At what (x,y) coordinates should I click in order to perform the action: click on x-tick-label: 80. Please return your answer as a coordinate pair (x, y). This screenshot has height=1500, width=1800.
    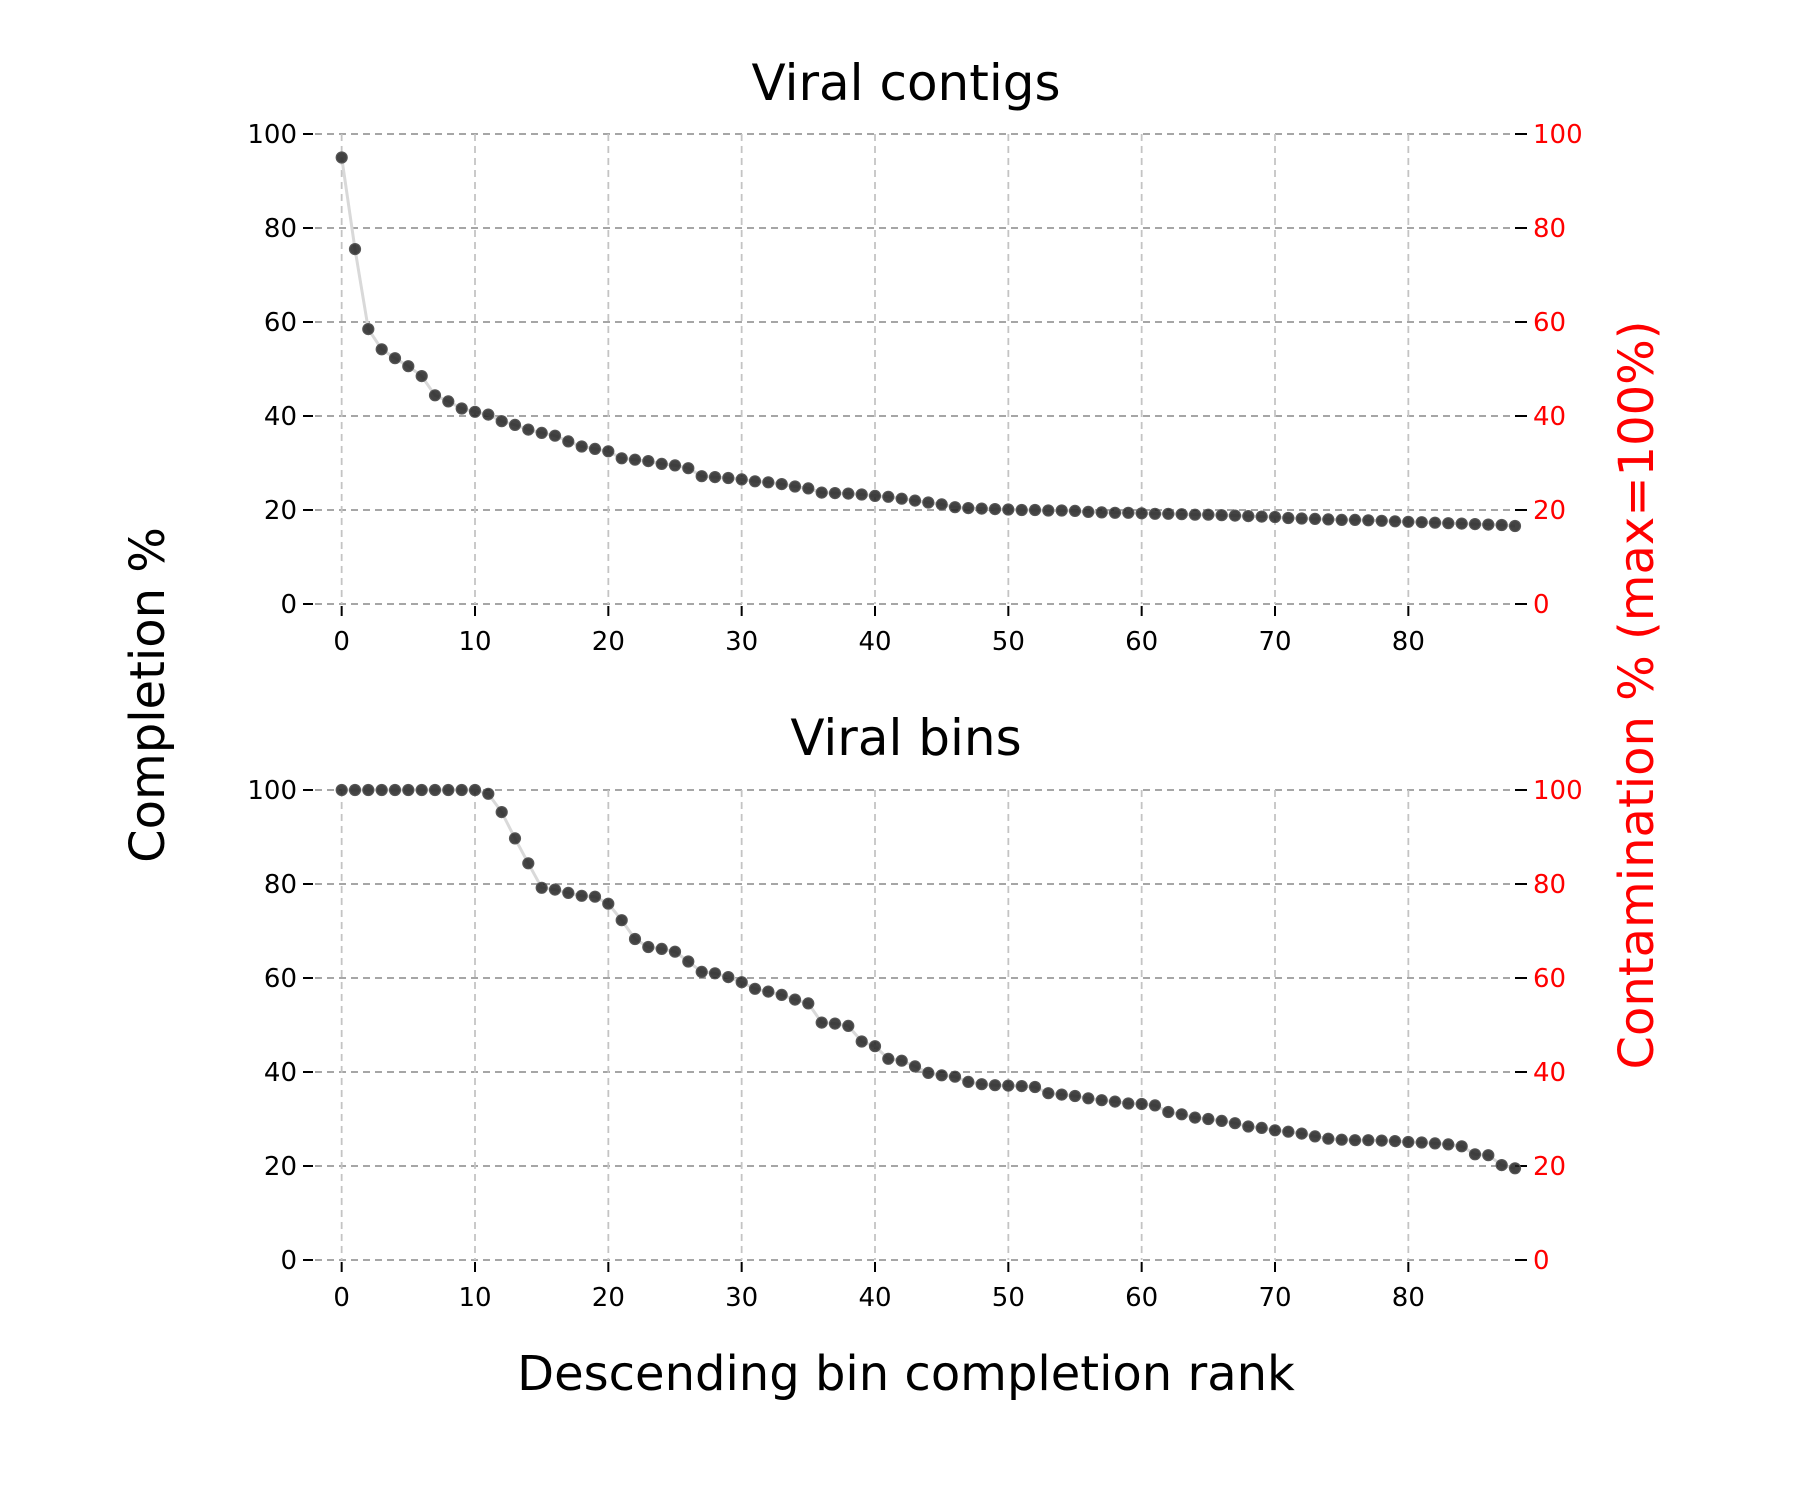
    Looking at the image, I should click on (1408, 642).